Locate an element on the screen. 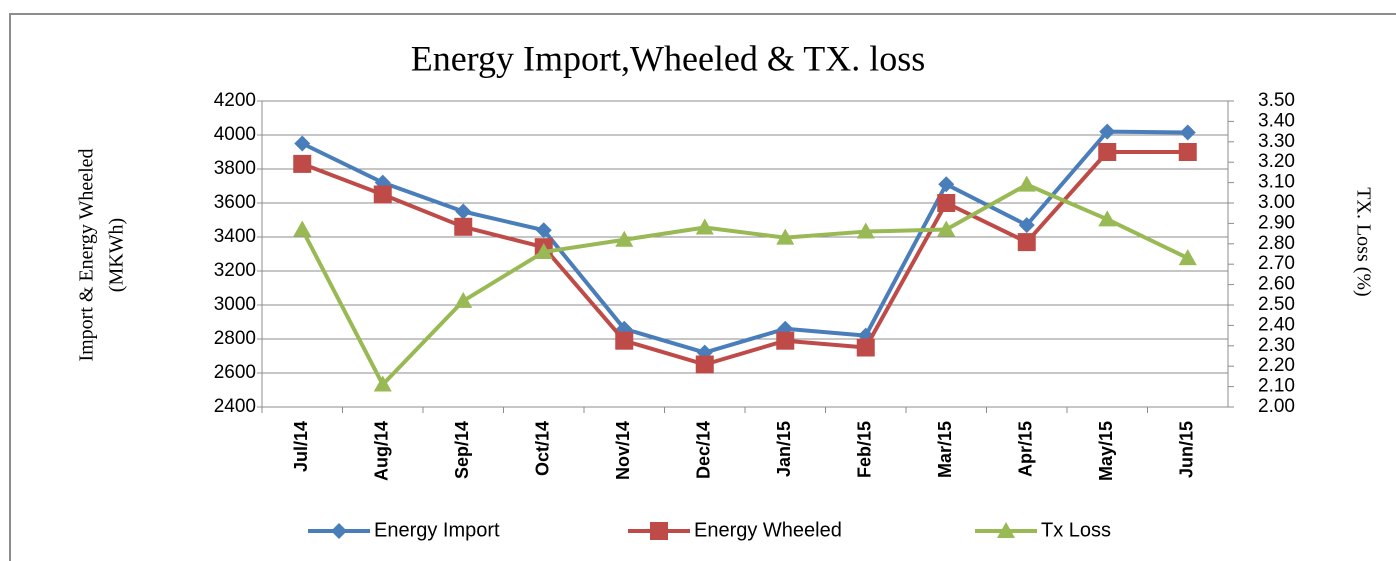 The image size is (1396, 561). x-tick-label: Aug/14 is located at coordinates (382, 451).